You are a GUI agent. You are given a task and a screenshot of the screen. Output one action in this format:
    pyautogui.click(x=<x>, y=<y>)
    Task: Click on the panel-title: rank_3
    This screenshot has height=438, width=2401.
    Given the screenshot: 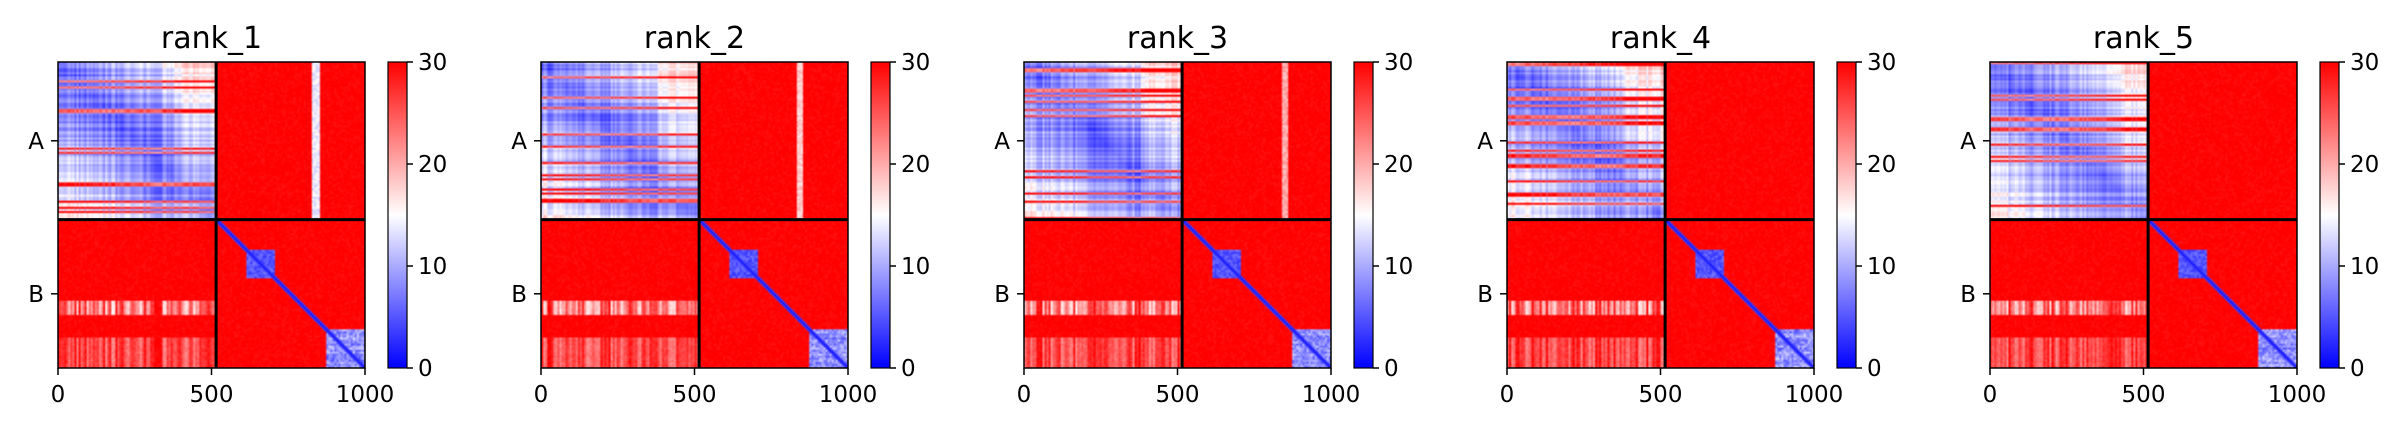 What is the action you would take?
    pyautogui.click(x=1177, y=38)
    